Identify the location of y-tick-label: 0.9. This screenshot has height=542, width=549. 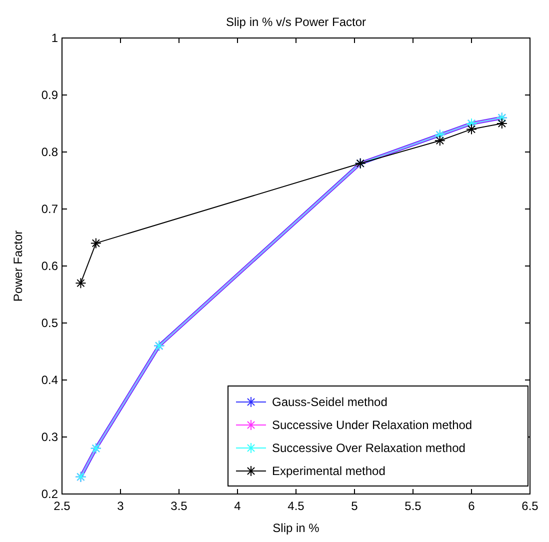
(49, 95).